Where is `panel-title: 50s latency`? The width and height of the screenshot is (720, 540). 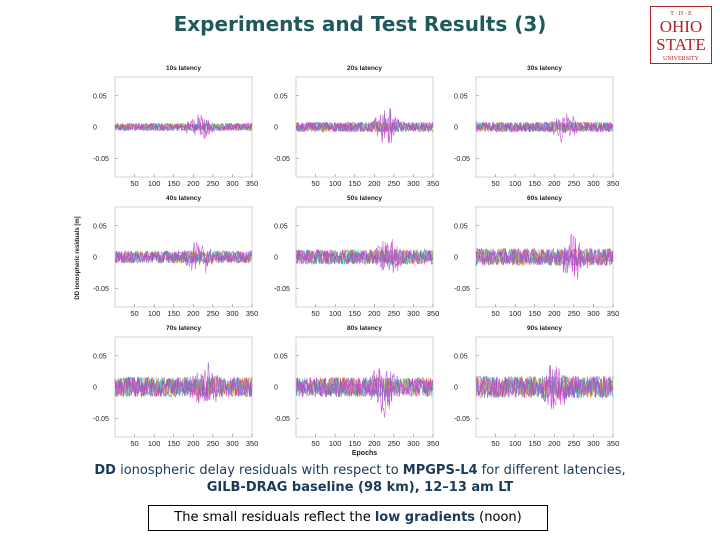
panel-title: 50s latency is located at coordinates (364, 198).